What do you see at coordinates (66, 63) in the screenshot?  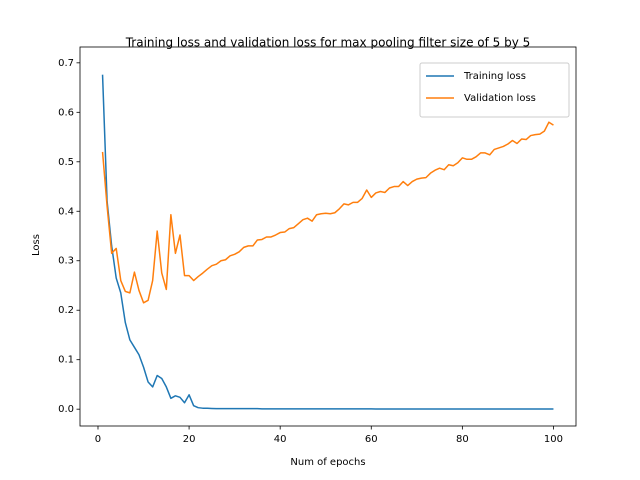 I see `y-tick-label: 0.7` at bounding box center [66, 63].